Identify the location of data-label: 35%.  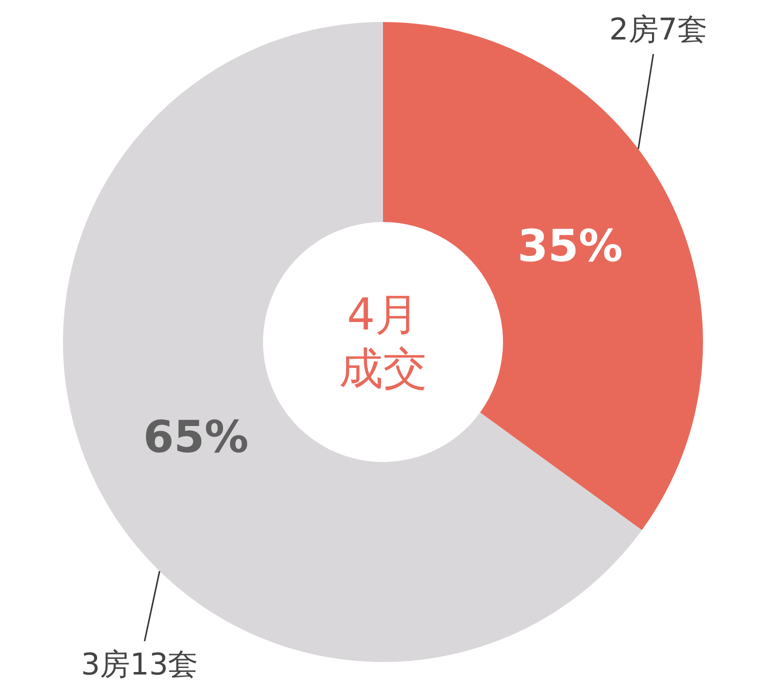
(570, 246).